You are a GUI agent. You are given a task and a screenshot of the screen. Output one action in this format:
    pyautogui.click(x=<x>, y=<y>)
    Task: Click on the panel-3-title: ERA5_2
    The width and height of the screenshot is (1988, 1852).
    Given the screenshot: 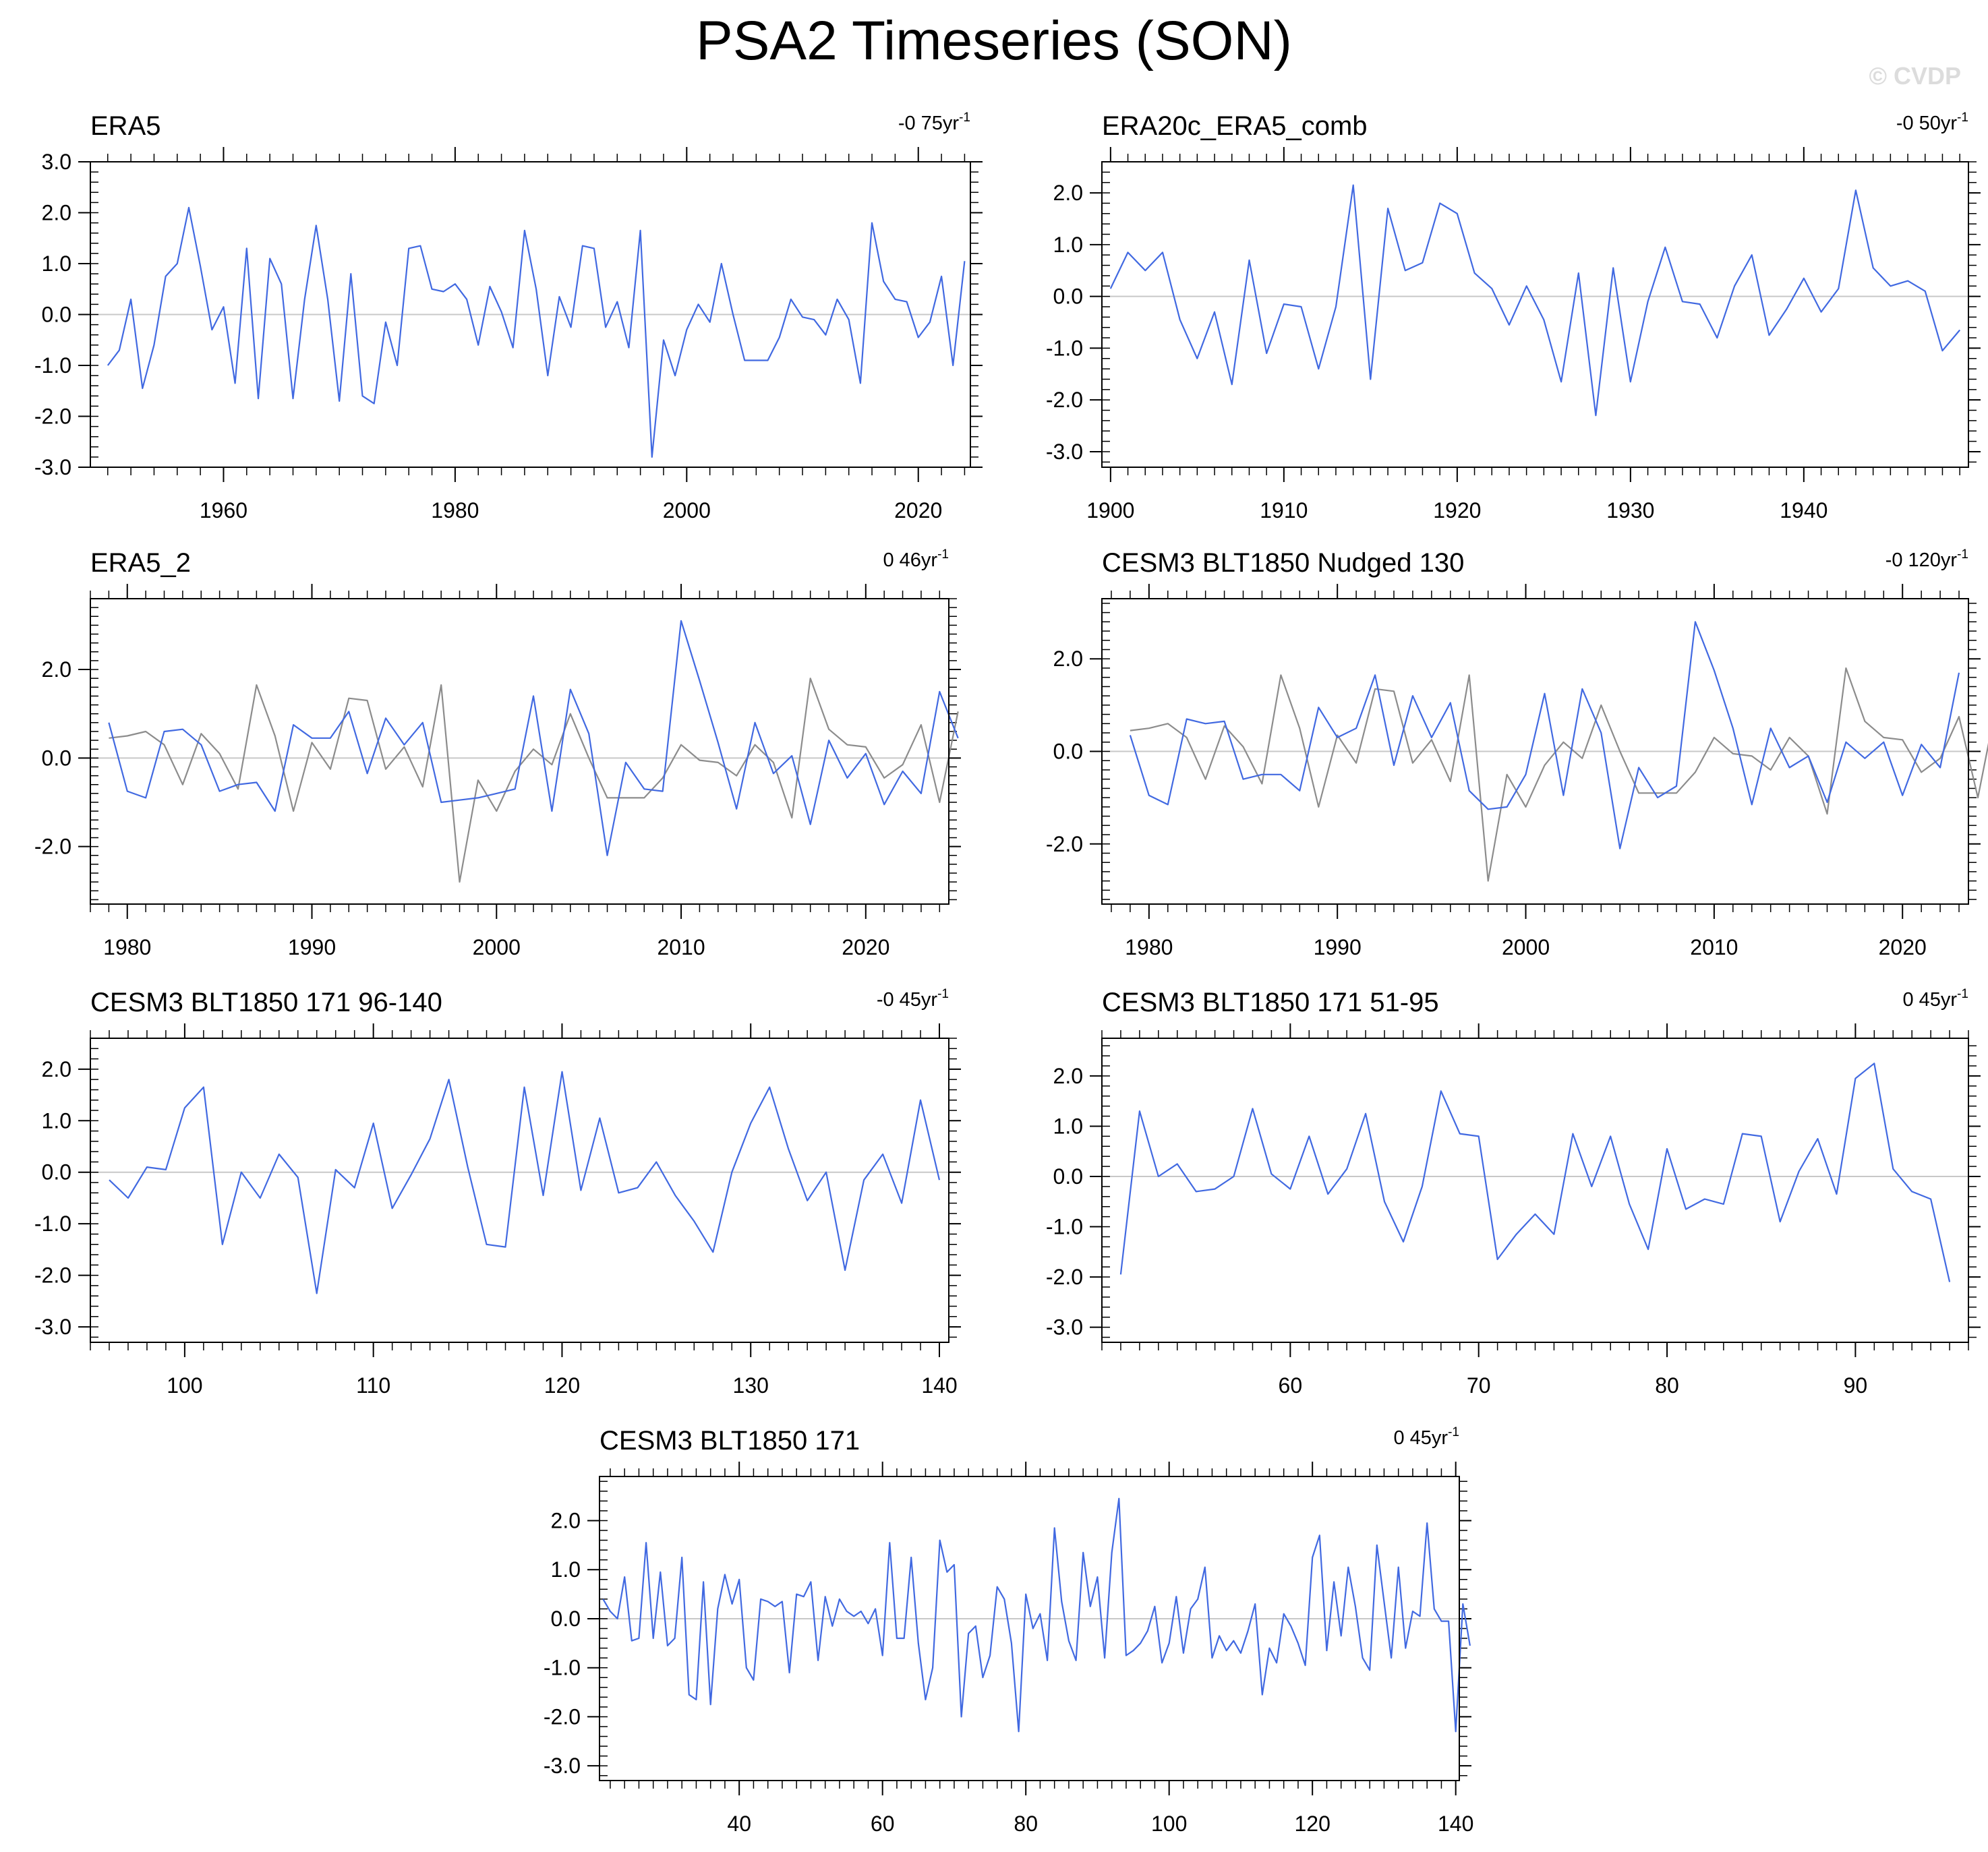 What is the action you would take?
    pyautogui.click(x=141, y=563)
    